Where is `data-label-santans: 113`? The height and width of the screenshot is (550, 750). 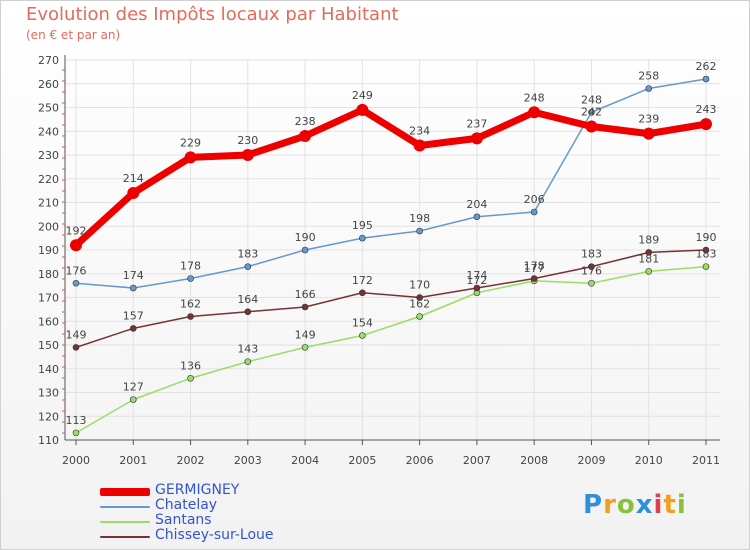
data-label-santans: 113 is located at coordinates (76, 420).